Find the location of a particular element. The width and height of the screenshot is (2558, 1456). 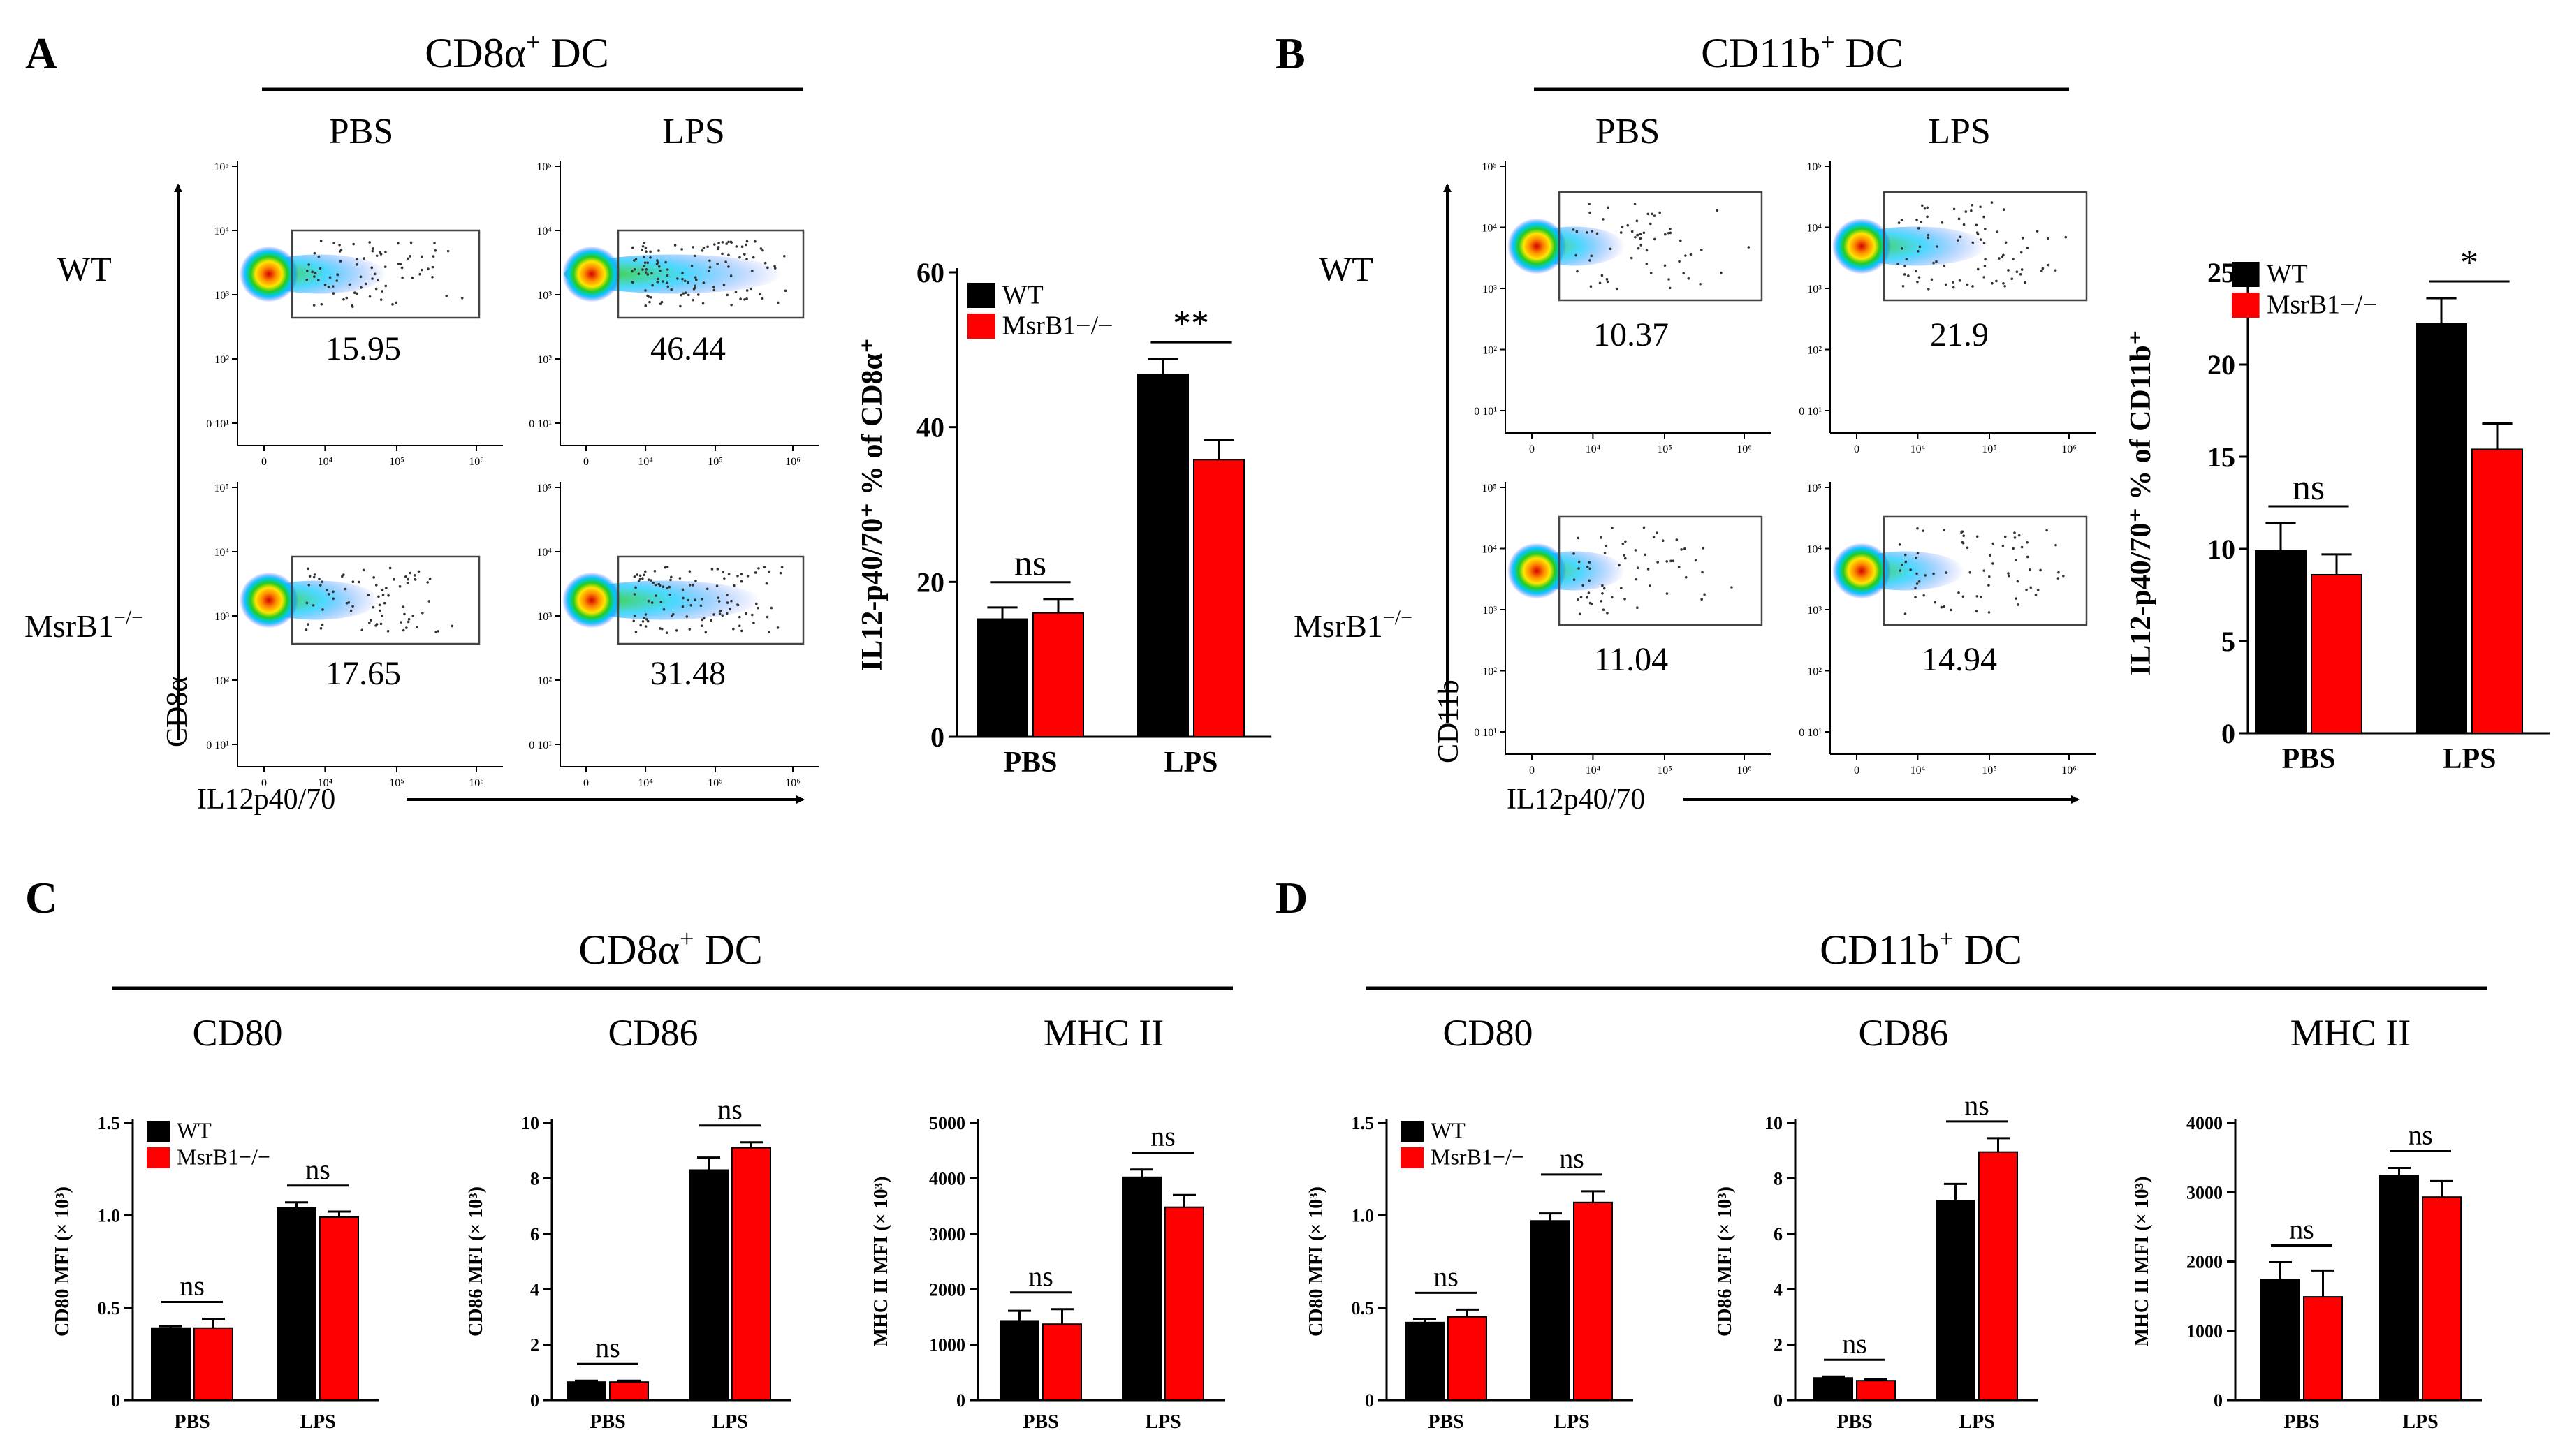

y-tick-label: 15 is located at coordinates (2221, 457).